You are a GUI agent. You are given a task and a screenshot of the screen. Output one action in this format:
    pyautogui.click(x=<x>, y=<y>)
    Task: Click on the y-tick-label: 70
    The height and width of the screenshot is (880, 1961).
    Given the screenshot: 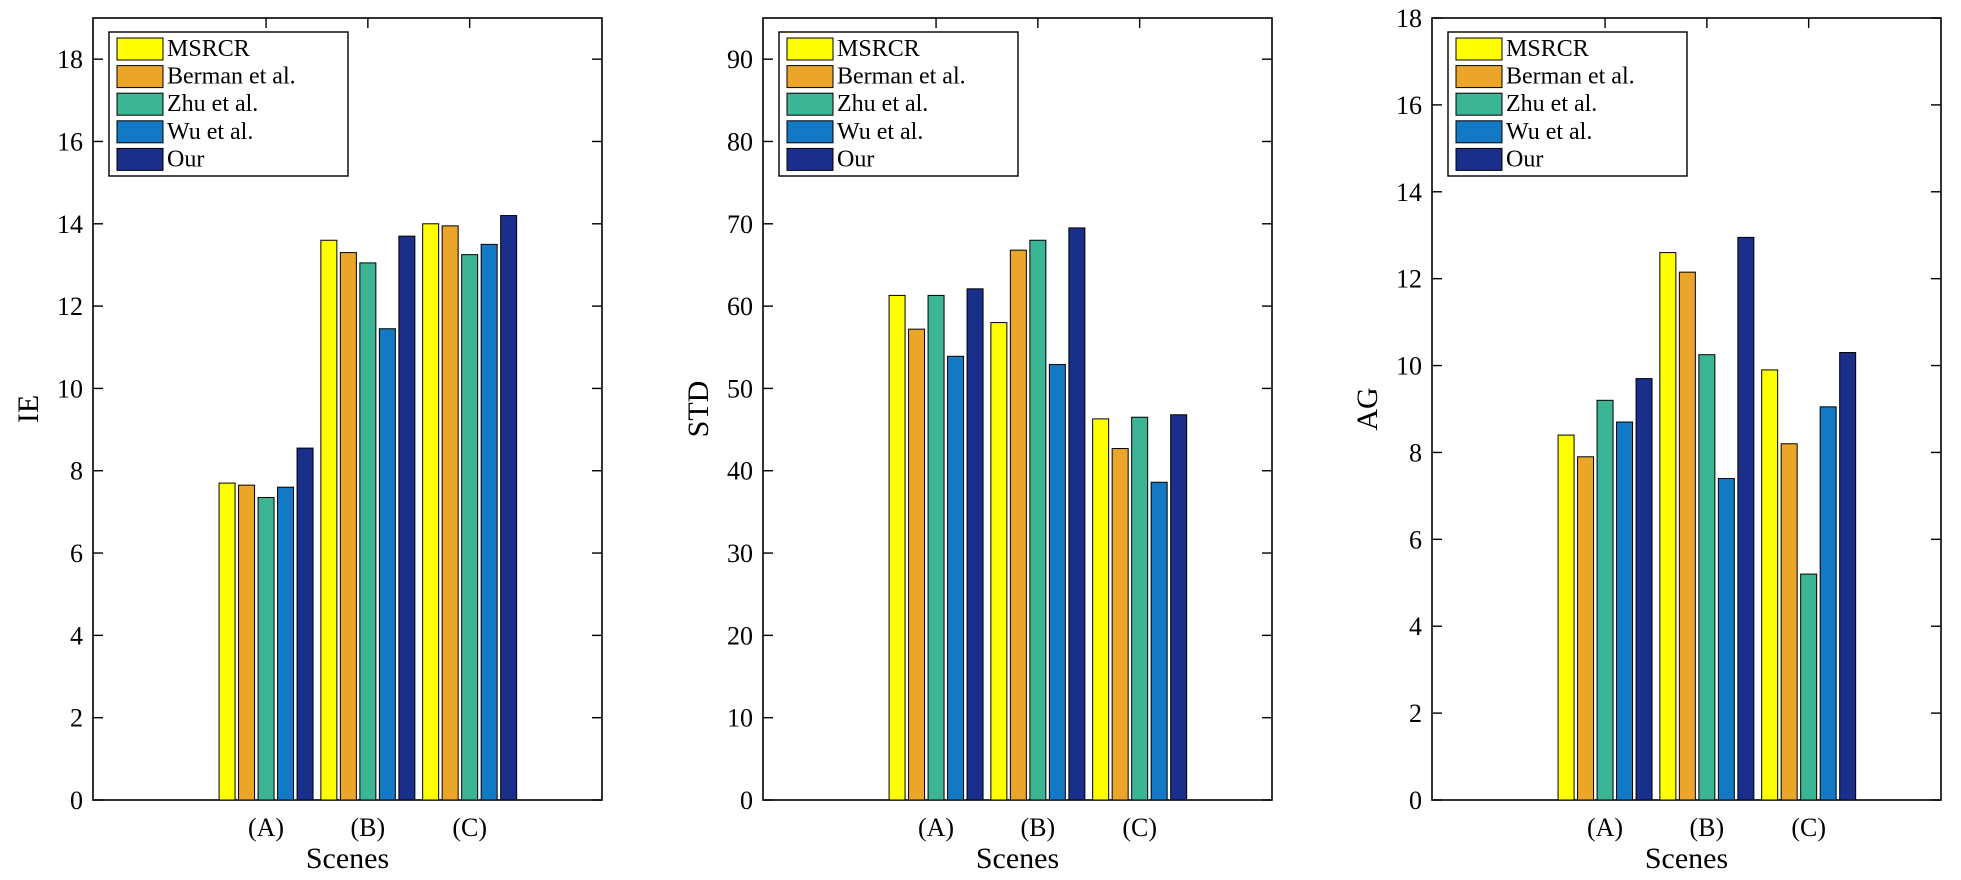 What is the action you would take?
    pyautogui.click(x=740, y=224)
    